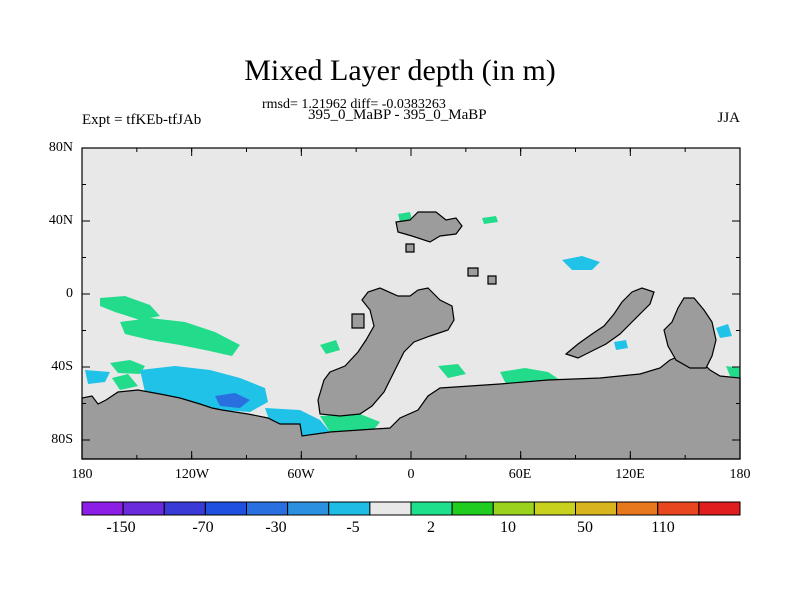  I want to click on y-tick-label: 80N, so click(60, 147).